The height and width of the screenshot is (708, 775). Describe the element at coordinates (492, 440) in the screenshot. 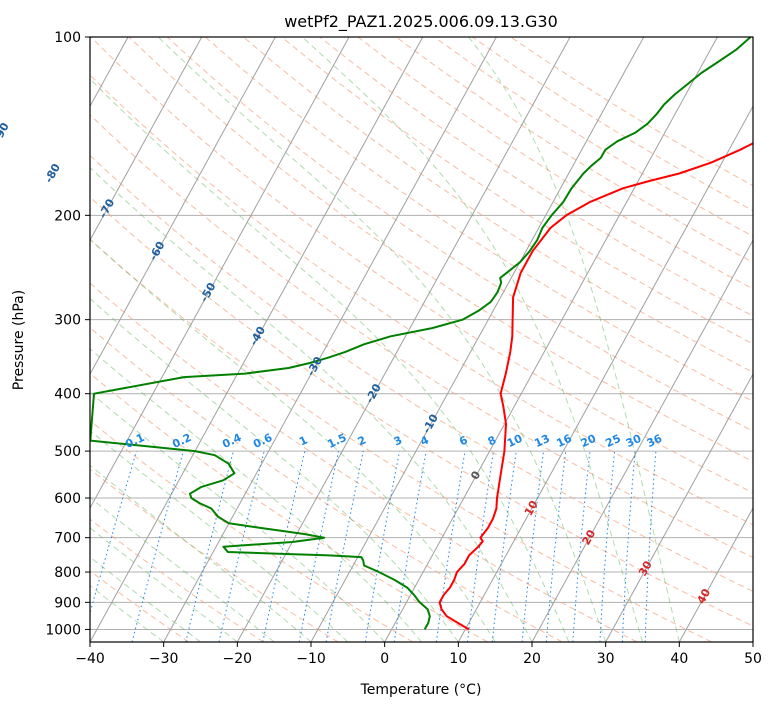

I see `mixing-ratio-label: 8` at that location.